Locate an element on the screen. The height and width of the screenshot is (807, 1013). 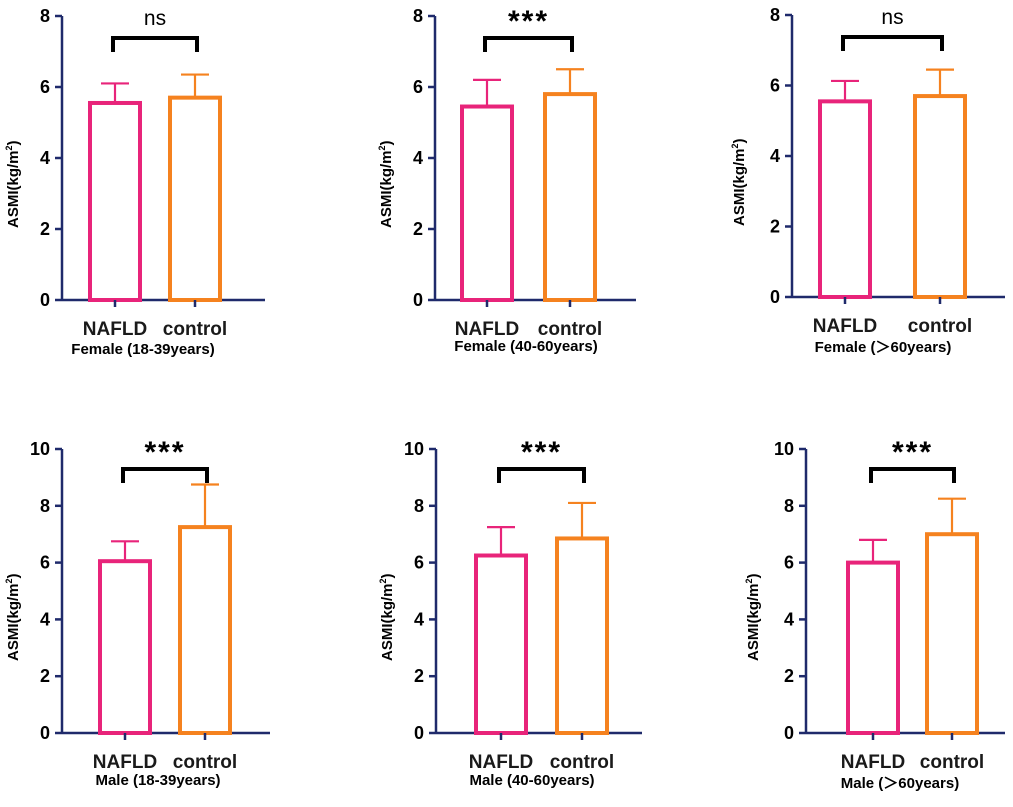
group-title: Male (＞60years) is located at coordinates (900, 783).